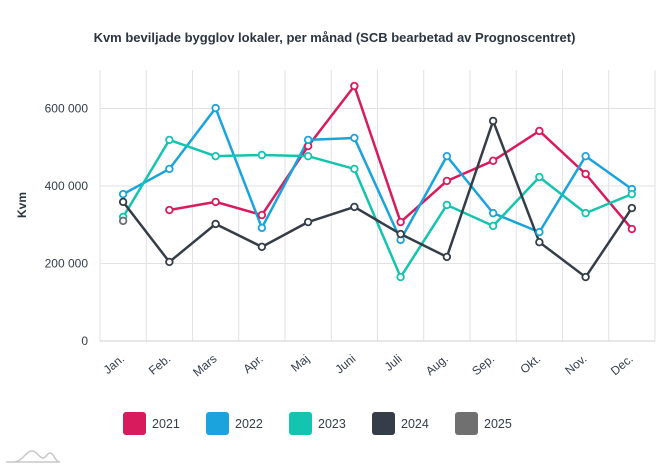 The image size is (669, 468). I want to click on legend-item-2024: 2024, so click(413, 423).